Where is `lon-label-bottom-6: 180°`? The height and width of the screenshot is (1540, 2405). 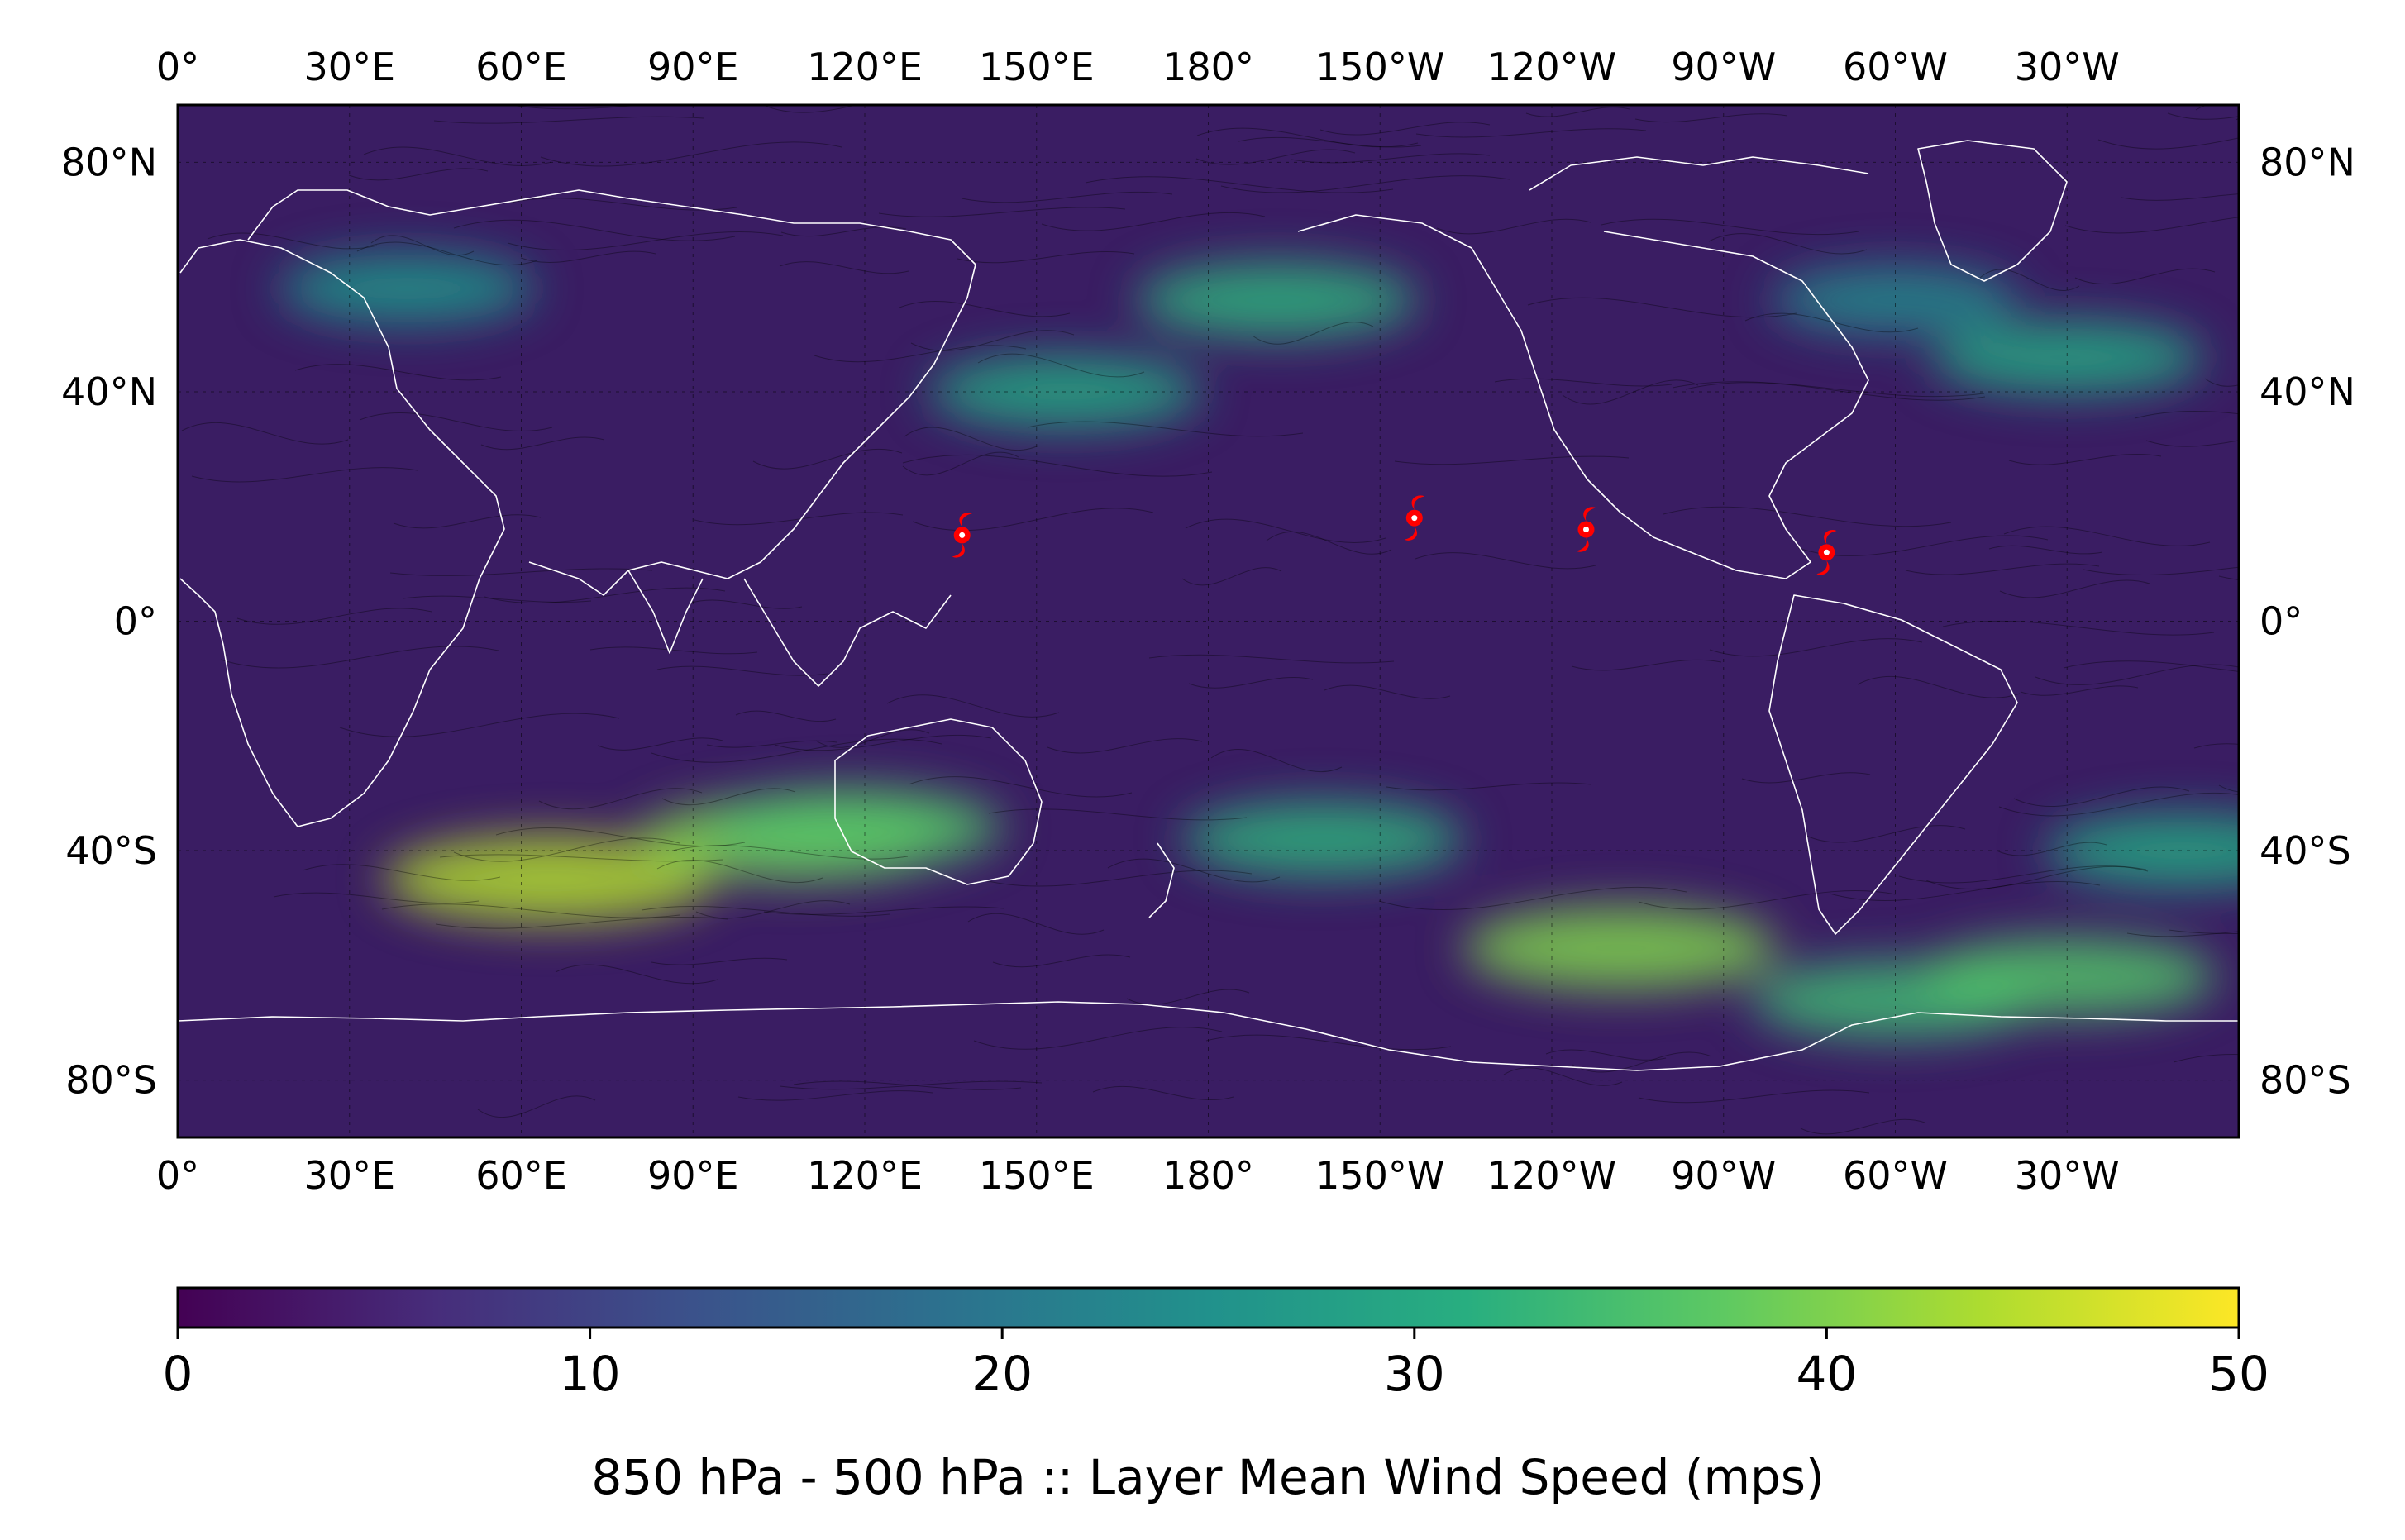
lon-label-bottom-6: 180° is located at coordinates (1208, 1175).